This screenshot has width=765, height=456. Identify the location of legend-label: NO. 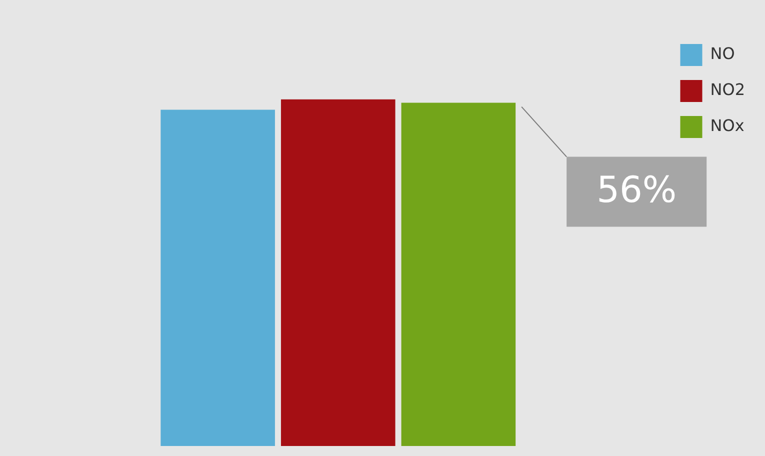
(722, 54).